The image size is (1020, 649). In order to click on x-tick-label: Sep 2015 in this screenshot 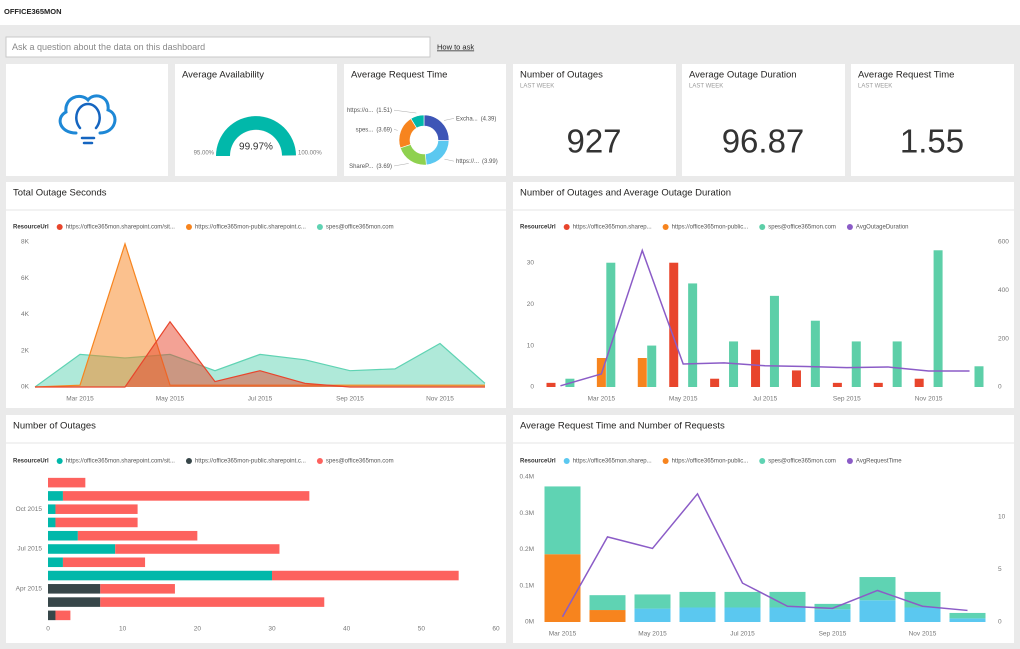, I will do `click(350, 399)`.